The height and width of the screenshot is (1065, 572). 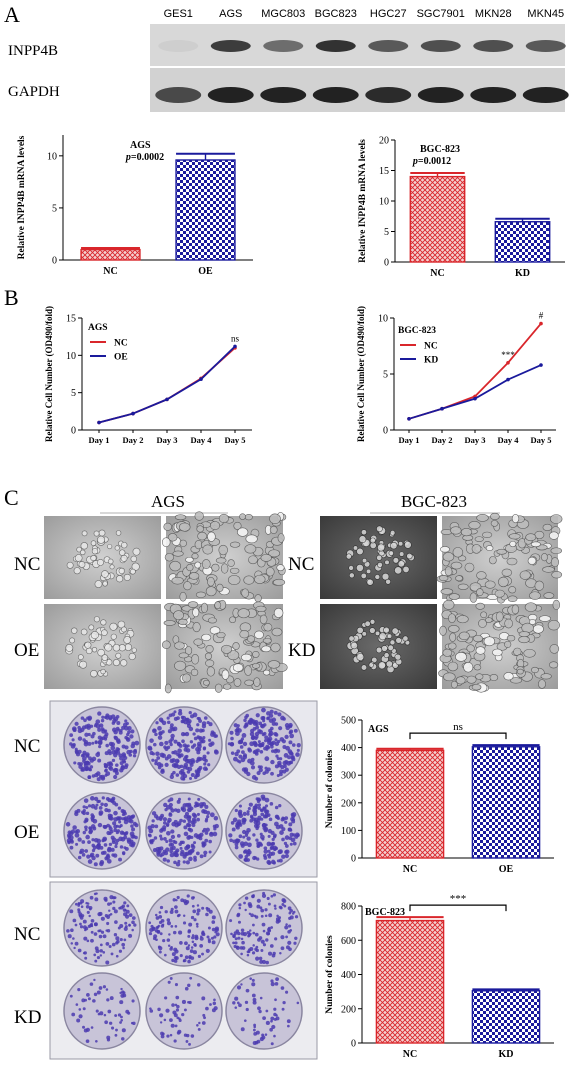 What do you see at coordinates (102, 1011) in the screenshot?
I see `plate-well-bgc` at bounding box center [102, 1011].